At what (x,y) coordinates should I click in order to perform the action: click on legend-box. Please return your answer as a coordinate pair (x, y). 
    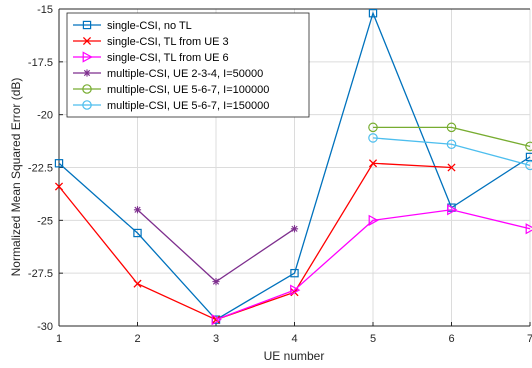
    Looking at the image, I should click on (188, 65).